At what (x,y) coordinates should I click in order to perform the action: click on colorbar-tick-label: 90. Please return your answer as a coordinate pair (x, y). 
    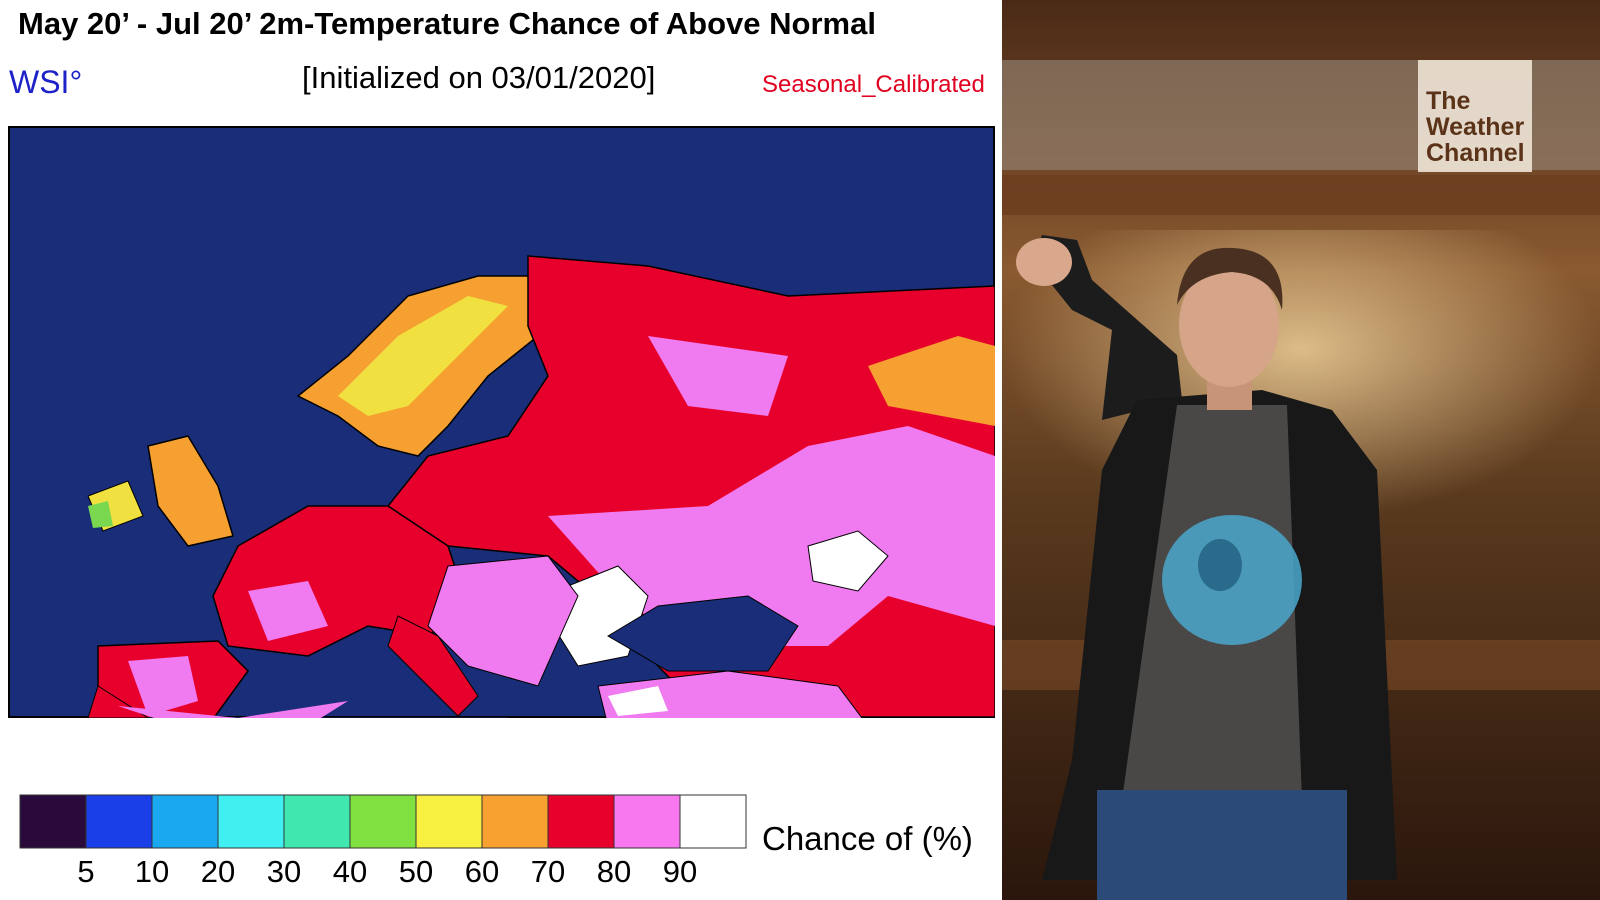
    Looking at the image, I should click on (680, 871).